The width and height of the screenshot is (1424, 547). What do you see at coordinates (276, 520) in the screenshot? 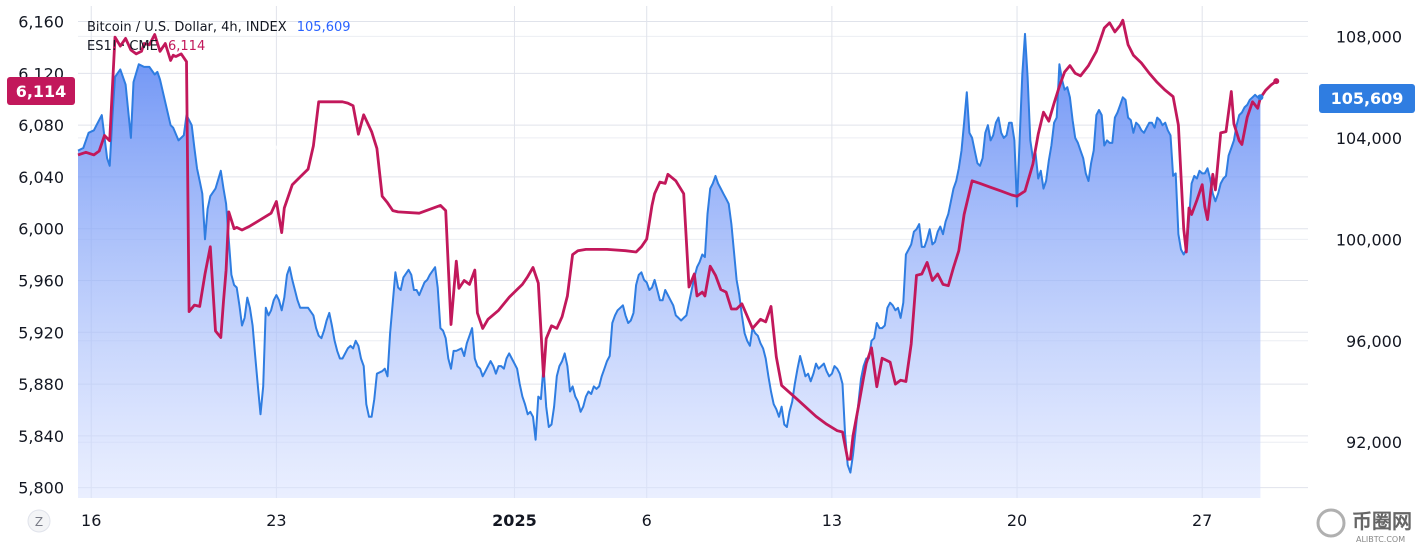
I see `x-tick-label: 23` at bounding box center [276, 520].